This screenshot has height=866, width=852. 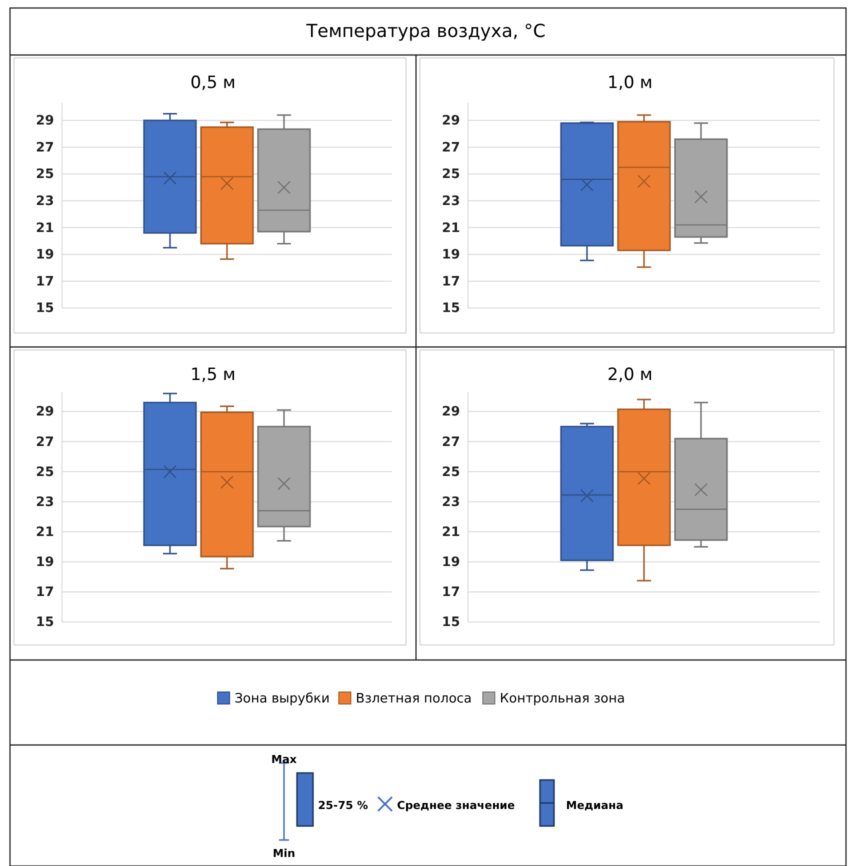 What do you see at coordinates (213, 375) in the screenshot?
I see `chart-title: 1,5 м` at bounding box center [213, 375].